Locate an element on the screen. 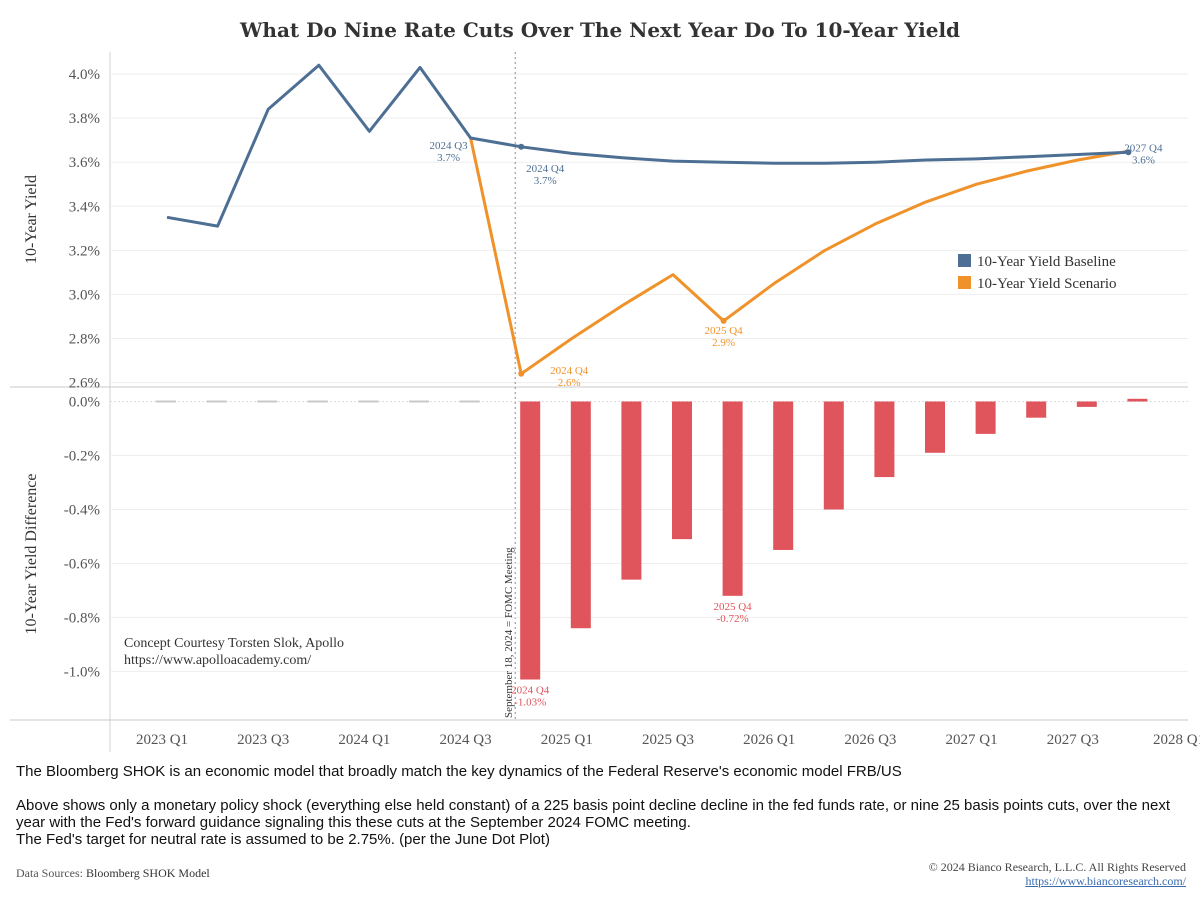  y-axis-title: 10-Year Yield is located at coordinates (31, 219).